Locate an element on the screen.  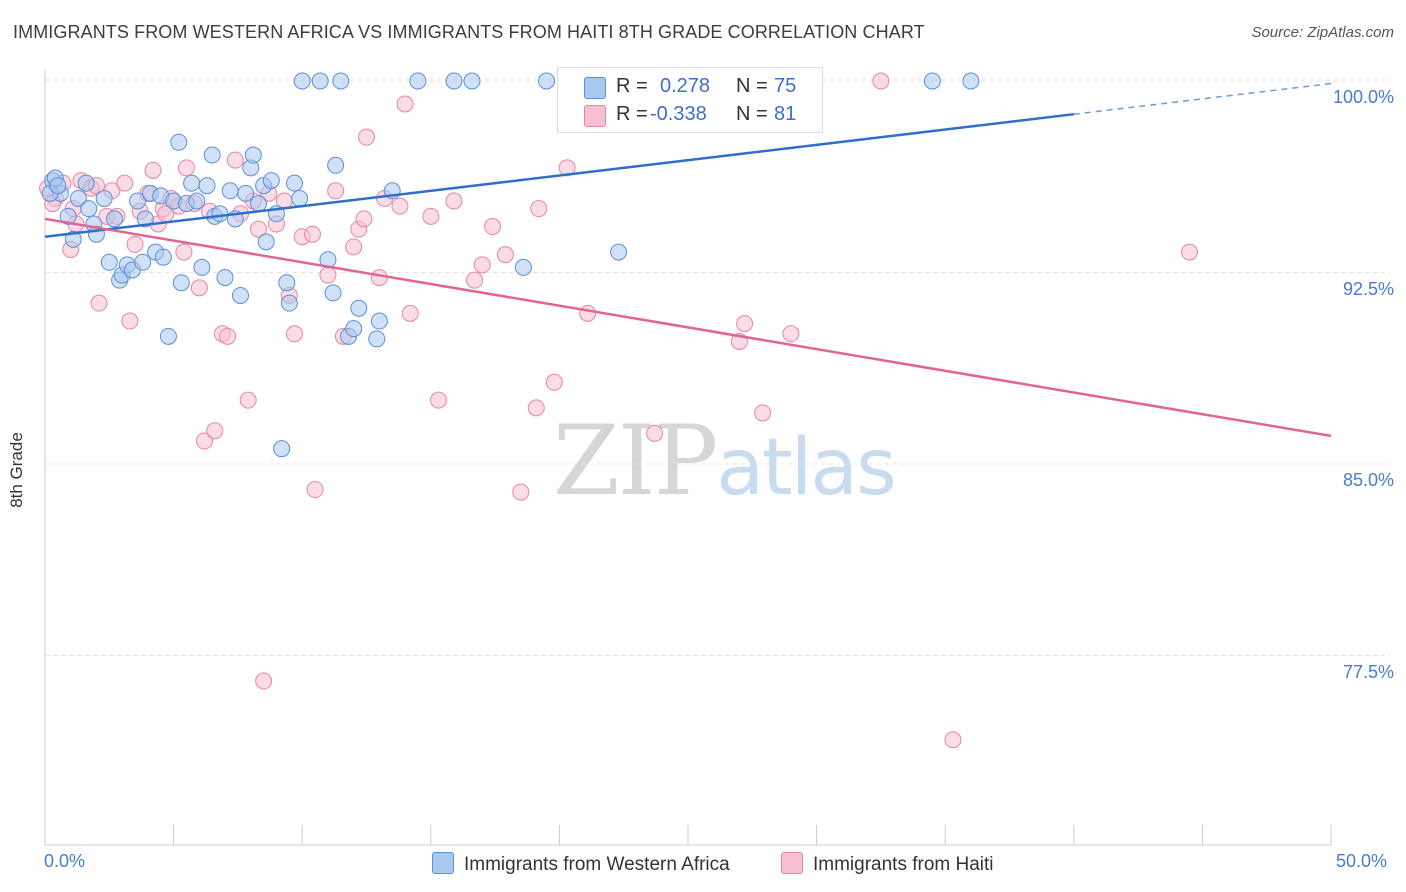
legend-r-label: R = is located at coordinates (632, 114).